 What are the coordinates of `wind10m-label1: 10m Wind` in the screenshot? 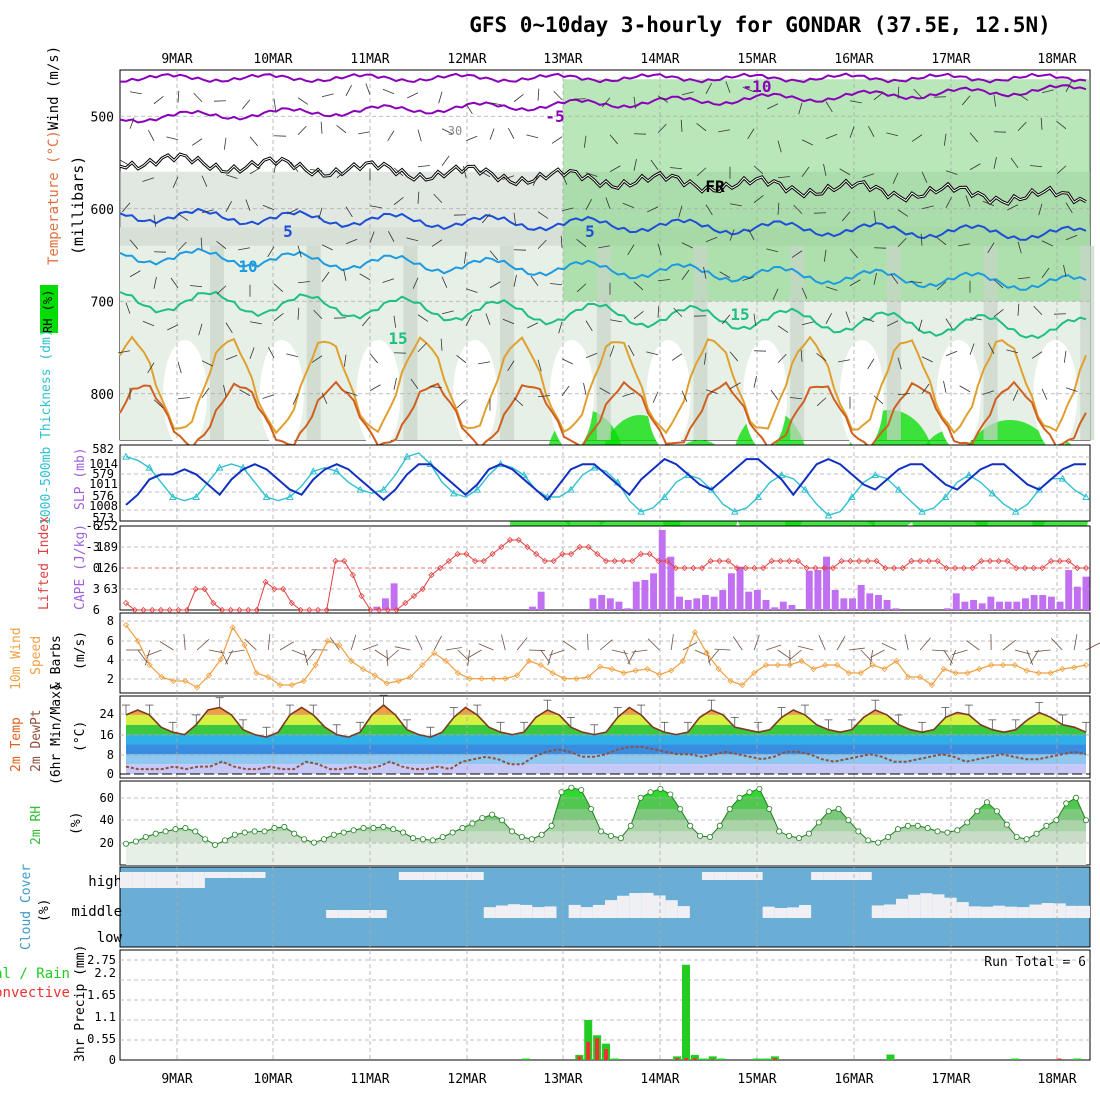 It's located at (16, 658).